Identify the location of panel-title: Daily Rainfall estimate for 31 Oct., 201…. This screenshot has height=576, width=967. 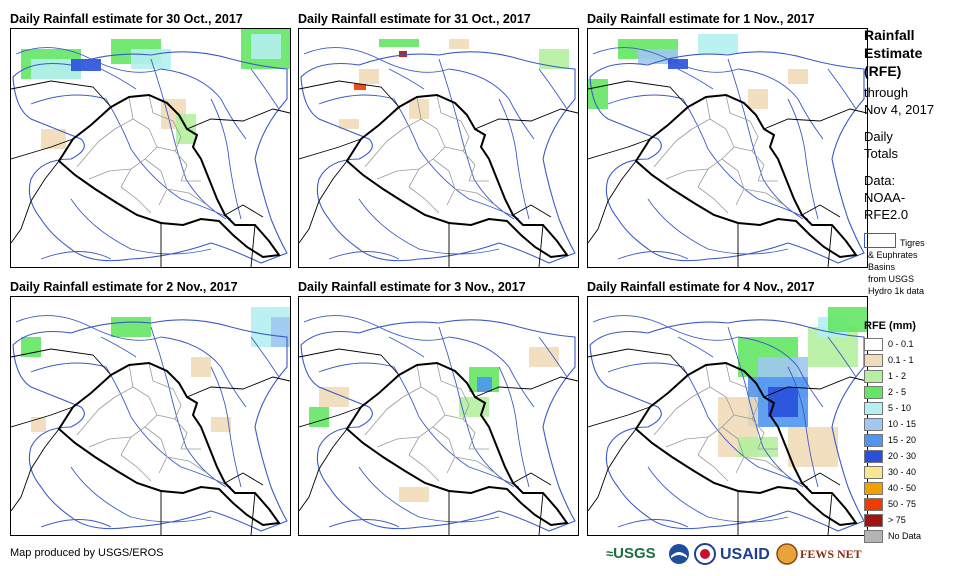
(414, 19).